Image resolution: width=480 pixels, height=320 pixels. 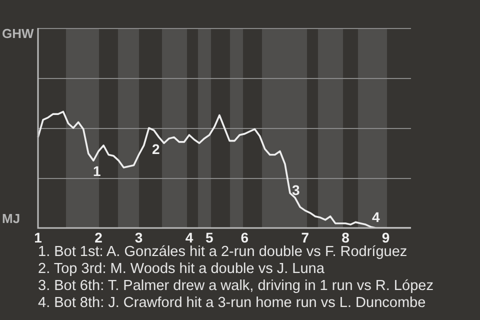 What do you see at coordinates (182, 269) in the screenshot?
I see `text: 2. Top 3rd: M. Woods hit a double vs J. Luna` at bounding box center [182, 269].